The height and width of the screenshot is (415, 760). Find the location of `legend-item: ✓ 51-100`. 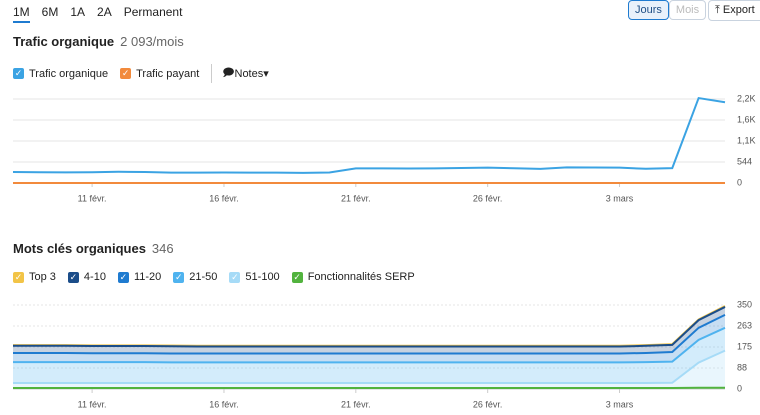

legend-item: ✓ 51-100 is located at coordinates (254, 277).